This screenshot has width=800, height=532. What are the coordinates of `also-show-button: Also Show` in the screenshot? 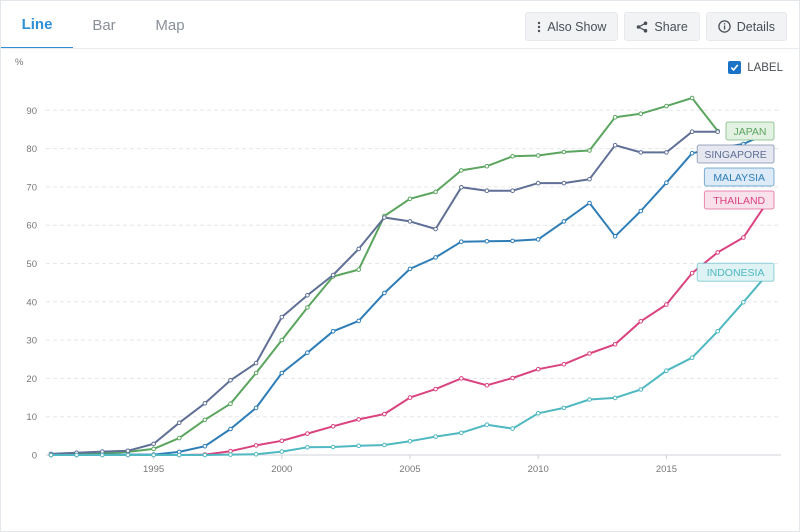 It's located at (572, 26).